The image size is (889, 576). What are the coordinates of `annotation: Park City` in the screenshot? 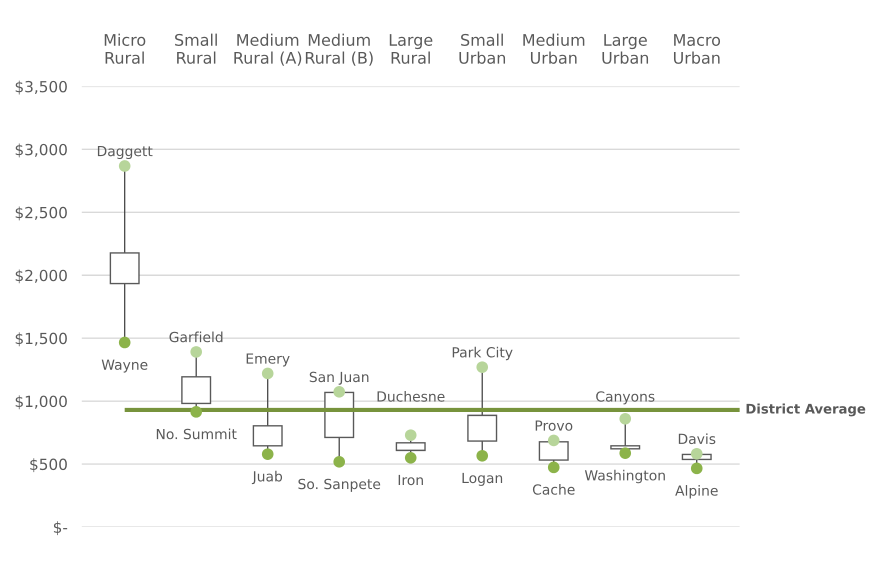 It's located at (482, 353).